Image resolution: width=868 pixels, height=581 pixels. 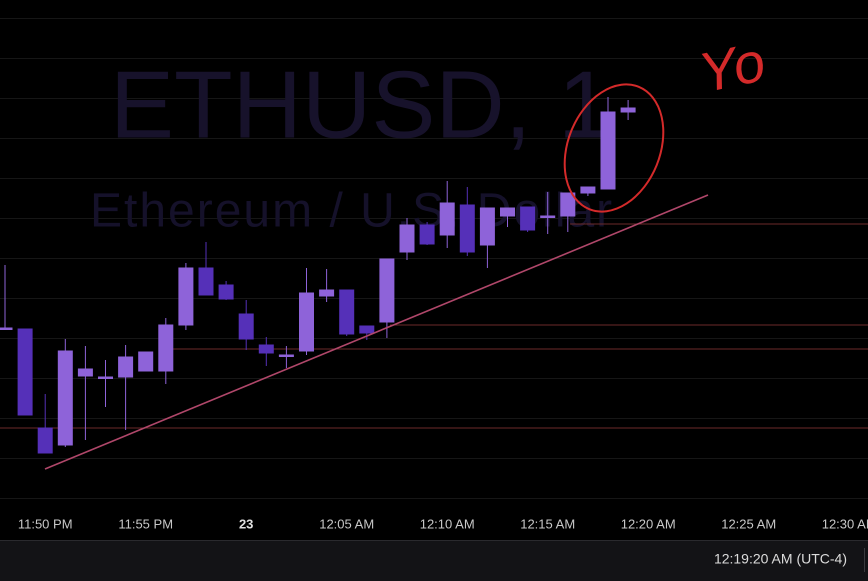 What do you see at coordinates (447, 523) in the screenshot?
I see `x-tick-label: 12:10 AM` at bounding box center [447, 523].